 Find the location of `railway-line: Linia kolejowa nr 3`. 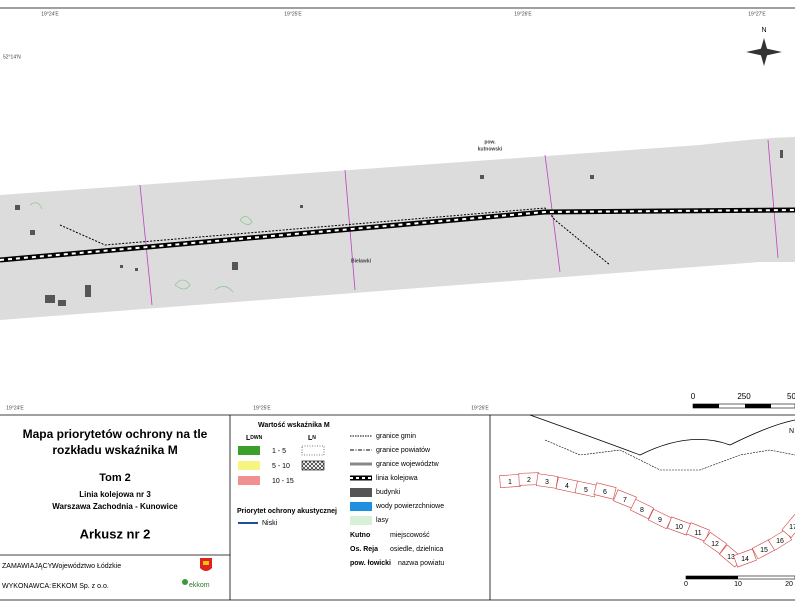

railway-line: Linia kolejowa nr 3 is located at coordinates (115, 494).